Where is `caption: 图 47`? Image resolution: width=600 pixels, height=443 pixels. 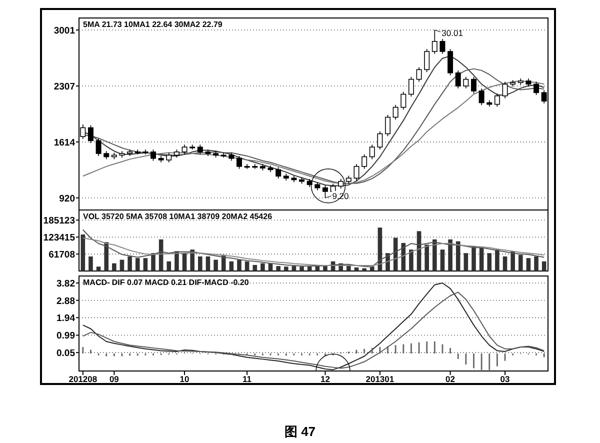
caption: 图 47 is located at coordinates (300, 431).